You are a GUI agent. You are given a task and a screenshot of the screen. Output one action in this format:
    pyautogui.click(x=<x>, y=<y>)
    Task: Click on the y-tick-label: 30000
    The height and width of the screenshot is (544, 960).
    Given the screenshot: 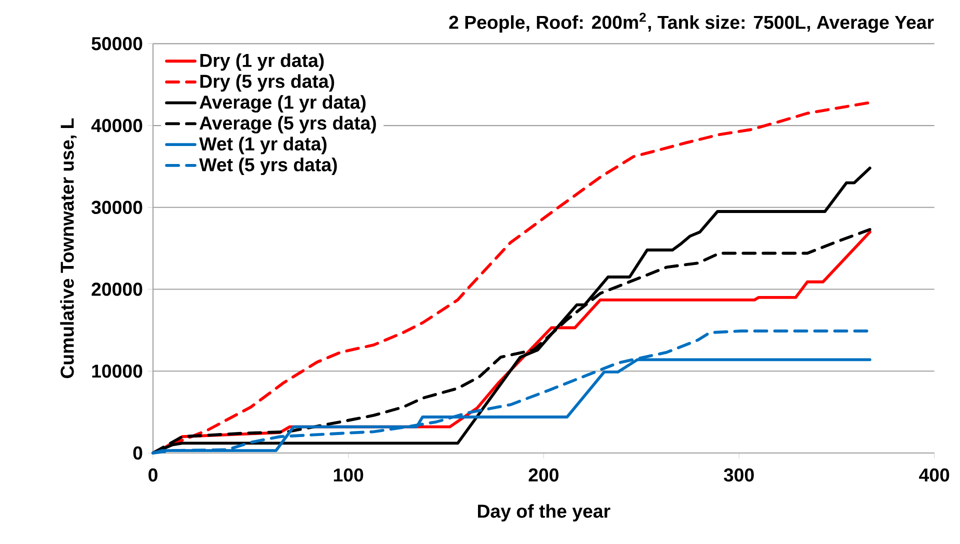 What is the action you would take?
    pyautogui.click(x=116, y=207)
    